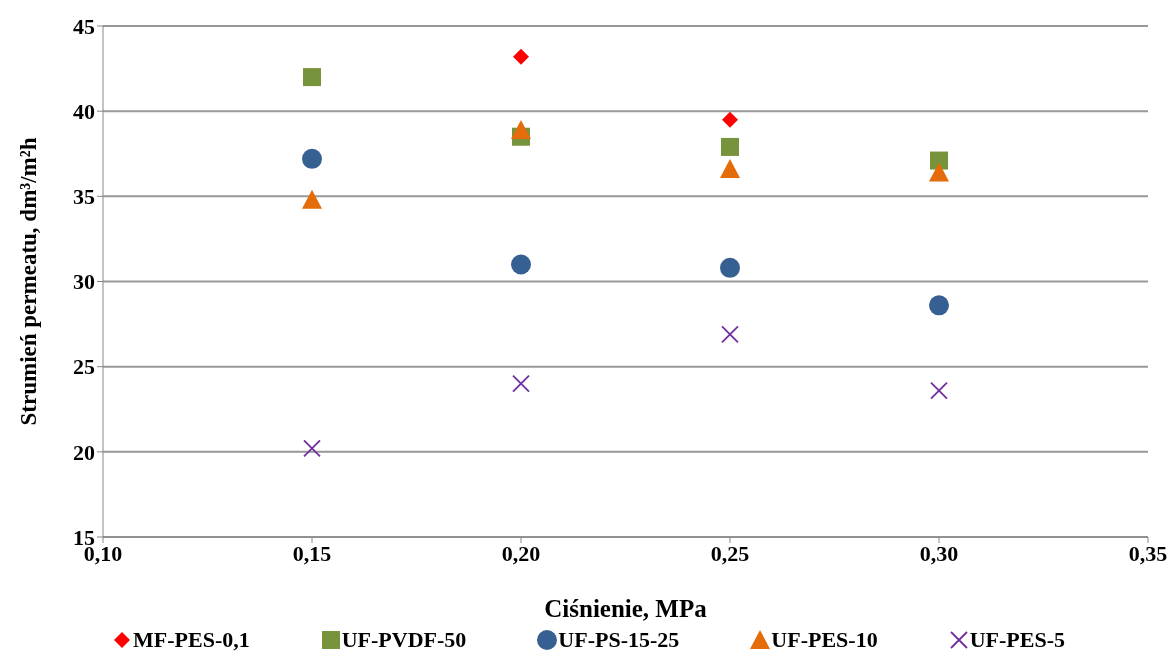 The image size is (1168, 666). I want to click on y-axis-title: Strumień permeatu, dm³/m²h, so click(29, 281).